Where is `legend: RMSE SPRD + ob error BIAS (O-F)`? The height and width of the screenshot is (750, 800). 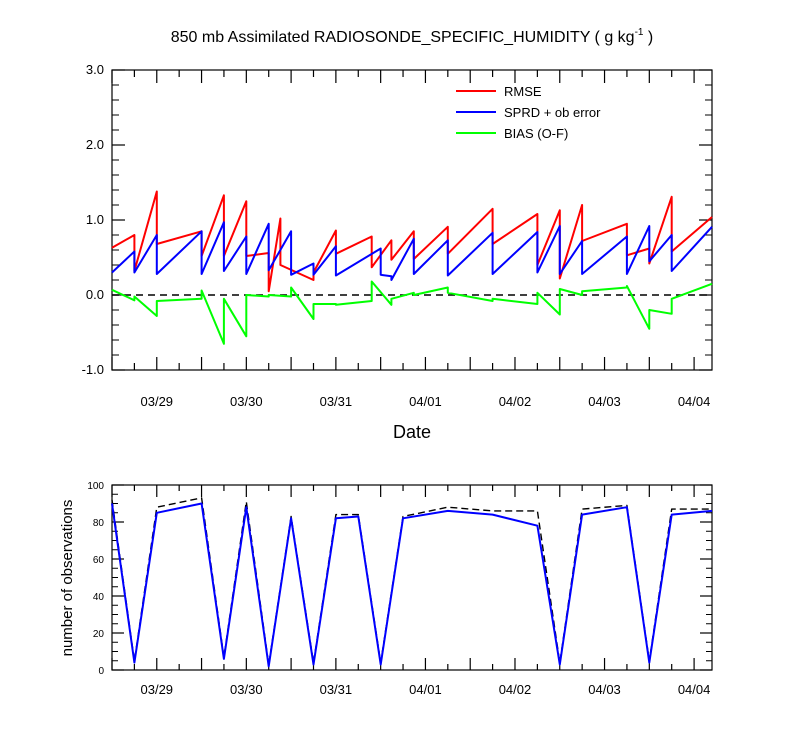
legend: RMSE SPRD + ob error BIAS (O-F) is located at coordinates (528, 112).